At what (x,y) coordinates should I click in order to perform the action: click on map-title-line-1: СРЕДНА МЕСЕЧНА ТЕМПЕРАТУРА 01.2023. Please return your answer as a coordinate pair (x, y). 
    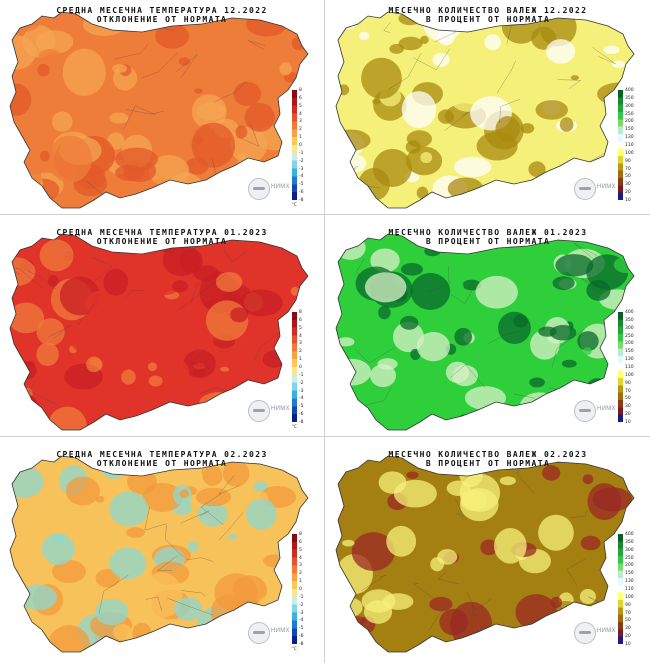
    Looking at the image, I should click on (162, 232).